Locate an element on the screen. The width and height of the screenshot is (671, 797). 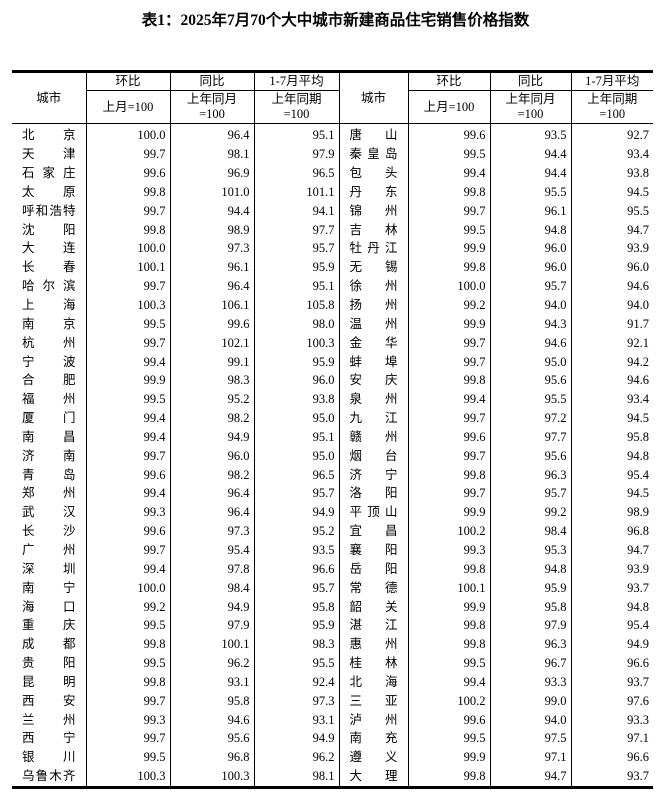
city-cell: 金华 is located at coordinates (374, 343).